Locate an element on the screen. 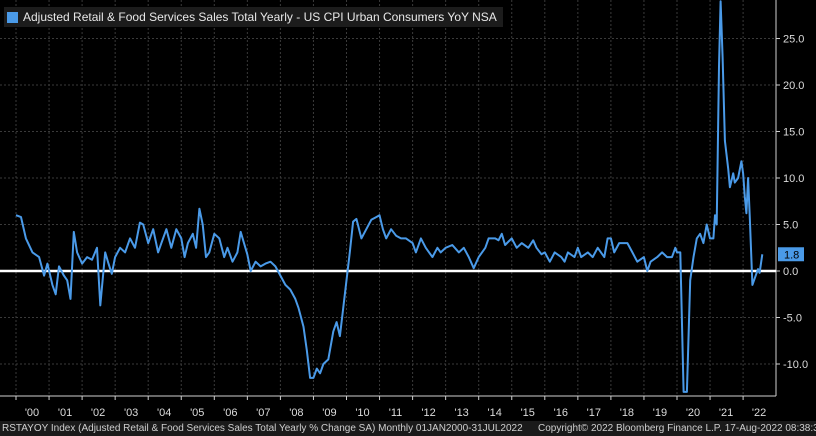  y-tick-label: 15.0 is located at coordinates (793, 133).